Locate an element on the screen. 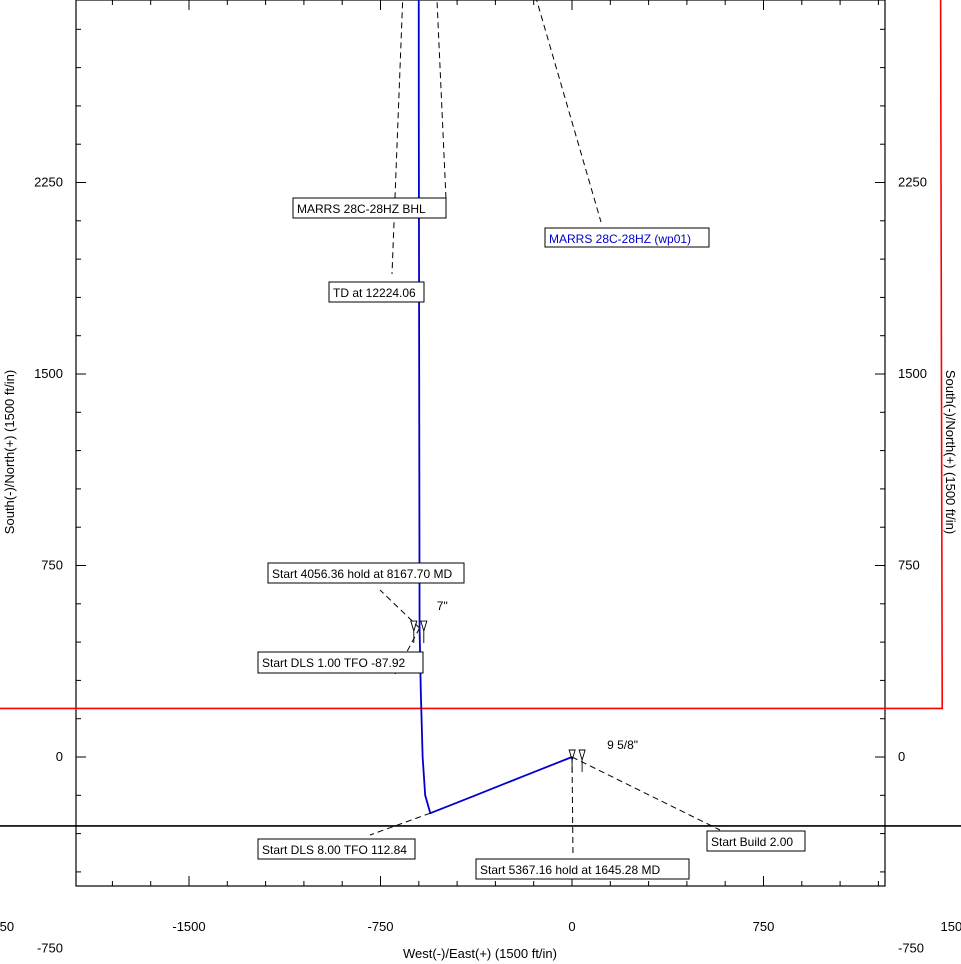 The width and height of the screenshot is (961, 964). x-axis-title: West(-)/East(+) (1500 ft/in) is located at coordinates (480, 953).